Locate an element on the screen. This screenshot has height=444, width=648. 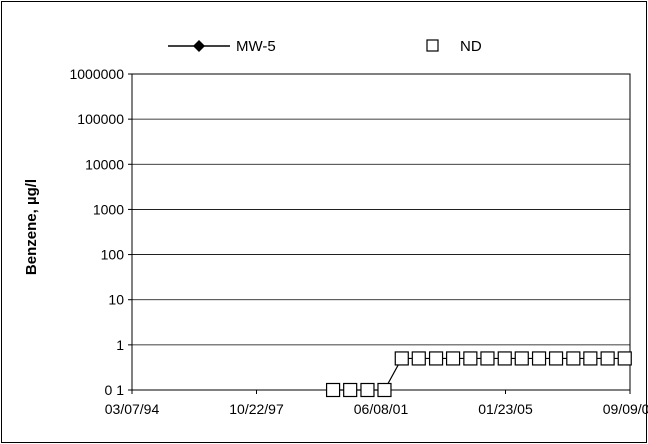
x-tick-label: 01/23/05 is located at coordinates (505, 409).